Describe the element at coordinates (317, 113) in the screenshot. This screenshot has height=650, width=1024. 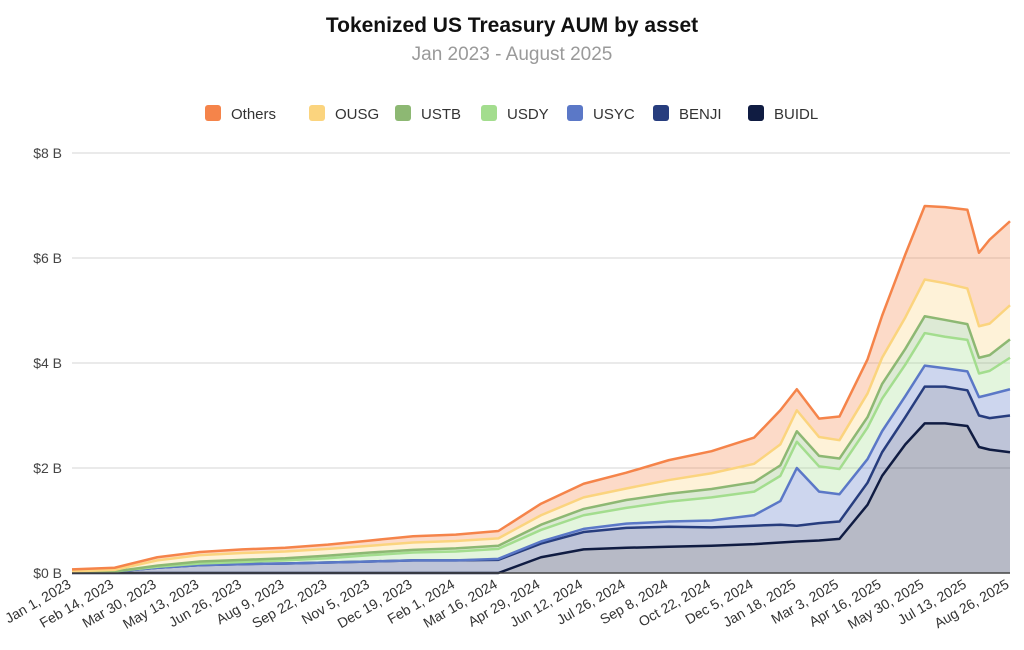
I see `legend-swatch-ousg` at that location.